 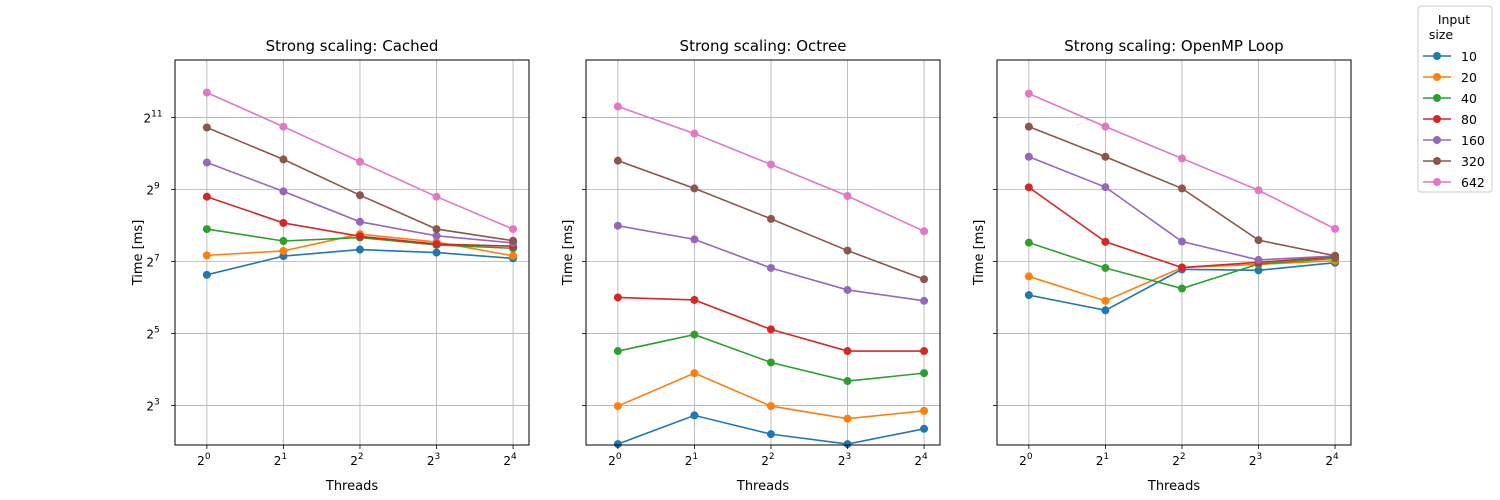 I want to click on x-tick-label: 24, so click(x=921, y=460).